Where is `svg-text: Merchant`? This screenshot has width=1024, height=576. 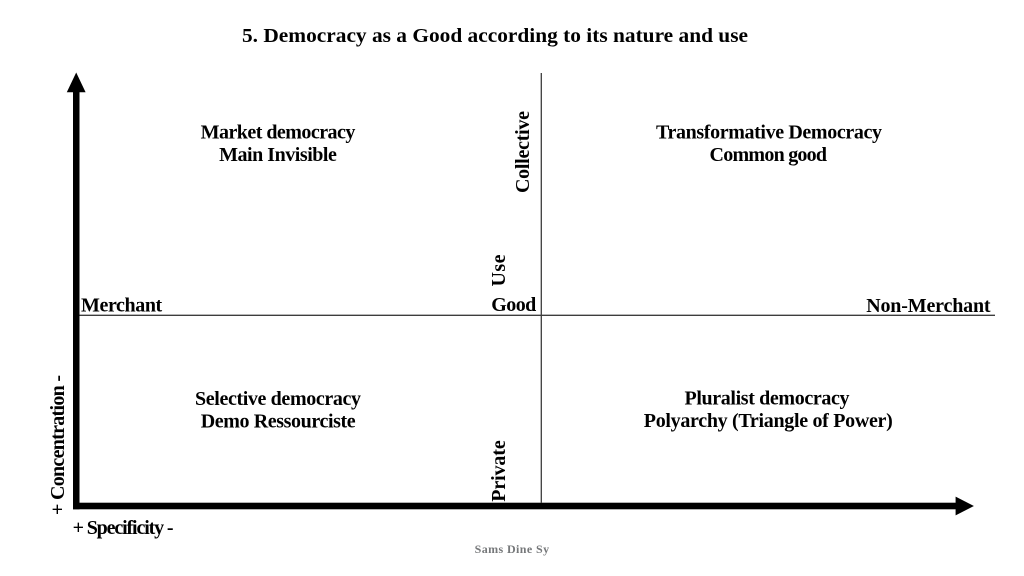
svg-text: Merchant is located at coordinates (122, 305).